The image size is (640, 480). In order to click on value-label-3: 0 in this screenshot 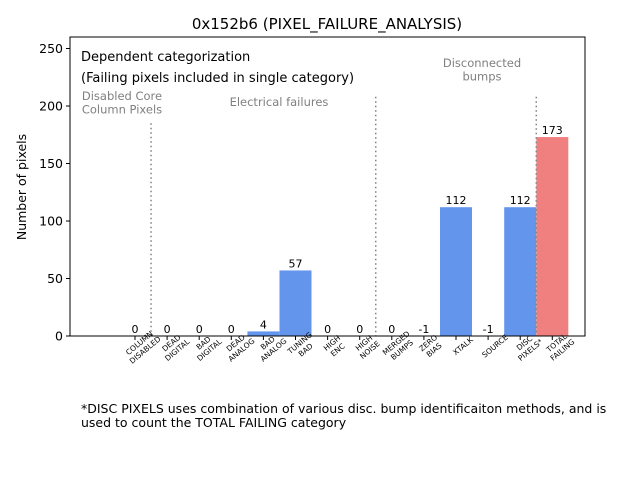, I will do `click(231, 329)`.